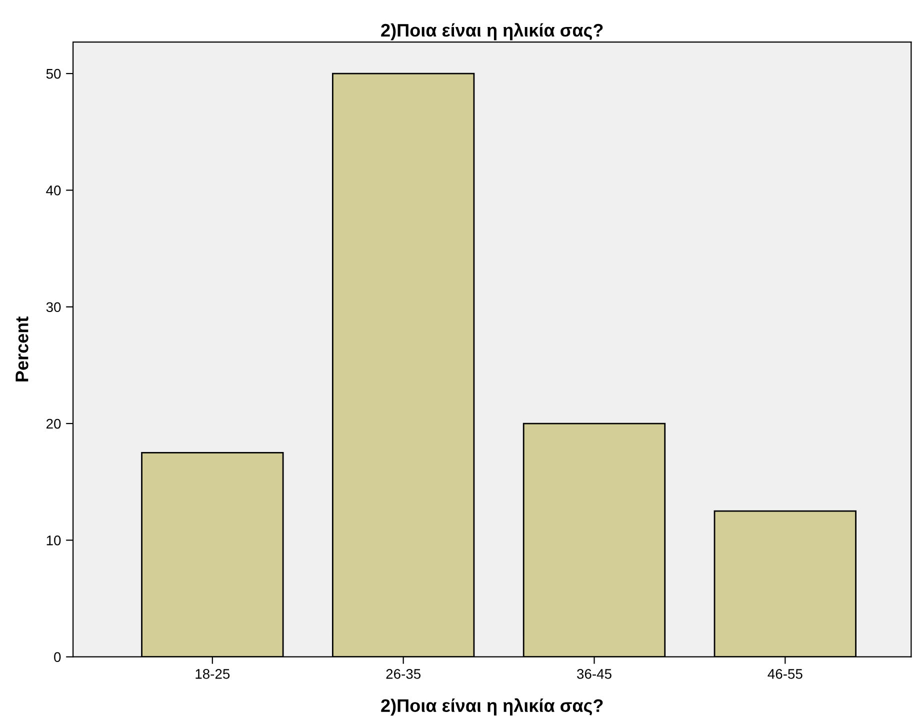  What do you see at coordinates (53, 73) in the screenshot?
I see `y-tick-label: 50` at bounding box center [53, 73].